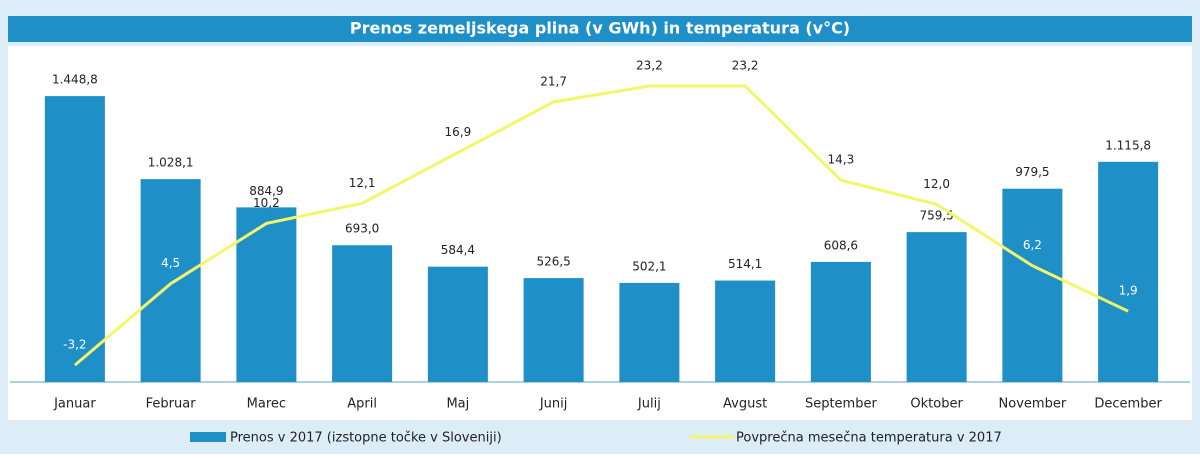  Describe the element at coordinates (74, 345) in the screenshot. I see `line-value-label: -3,2` at that location.